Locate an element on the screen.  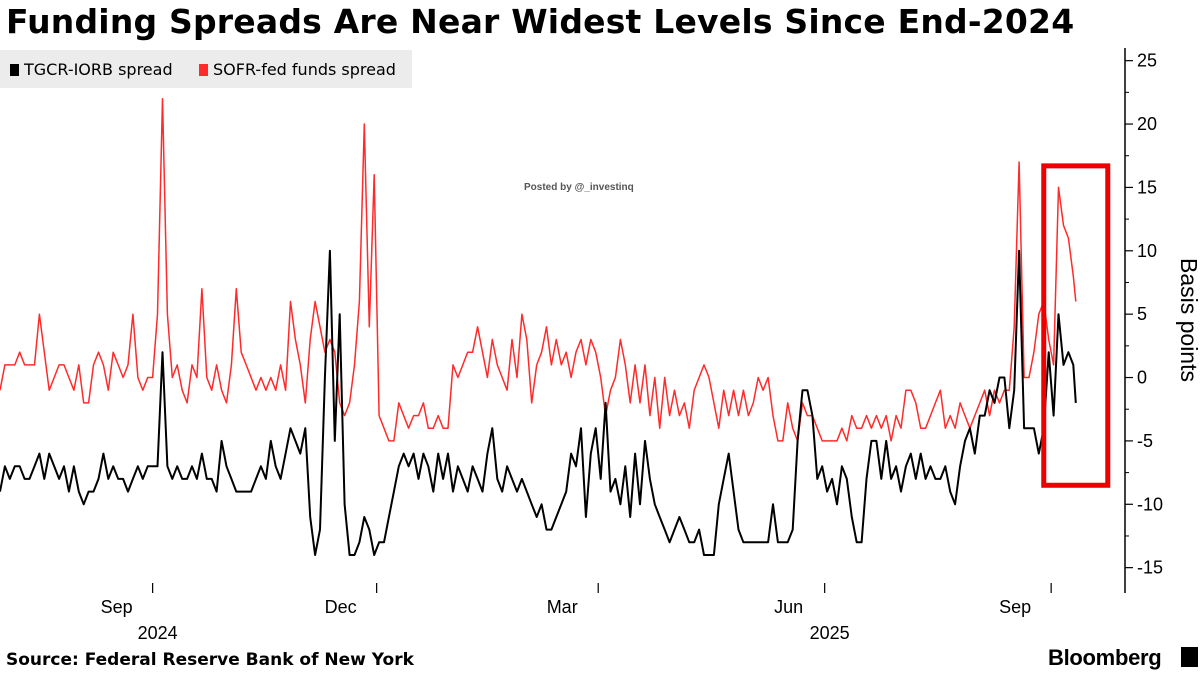
legend-label-tgcr: TGCR-IORB spread is located at coordinates (98, 69).